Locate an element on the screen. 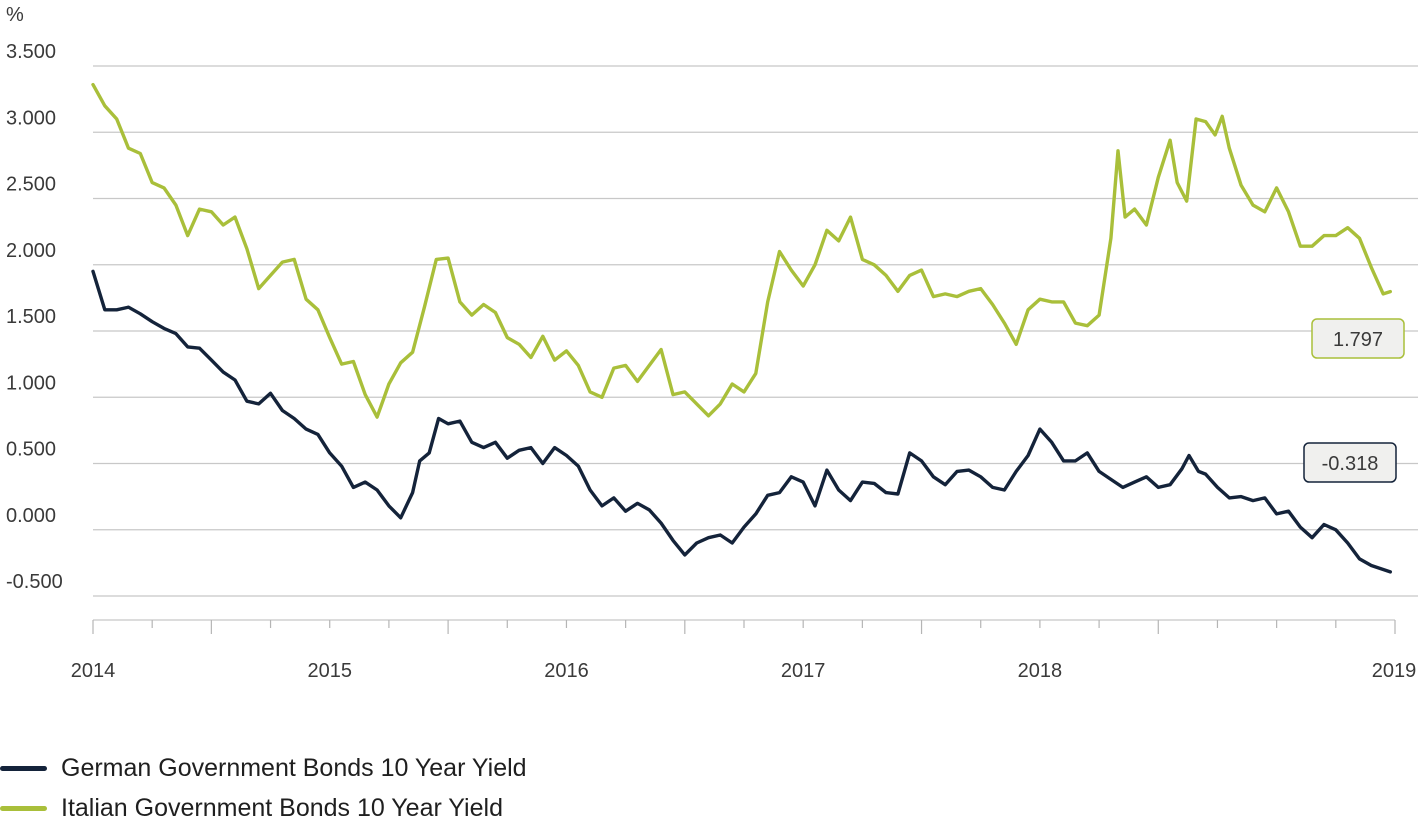 The height and width of the screenshot is (828, 1424). x-tick-label: 2018 is located at coordinates (1040, 671).